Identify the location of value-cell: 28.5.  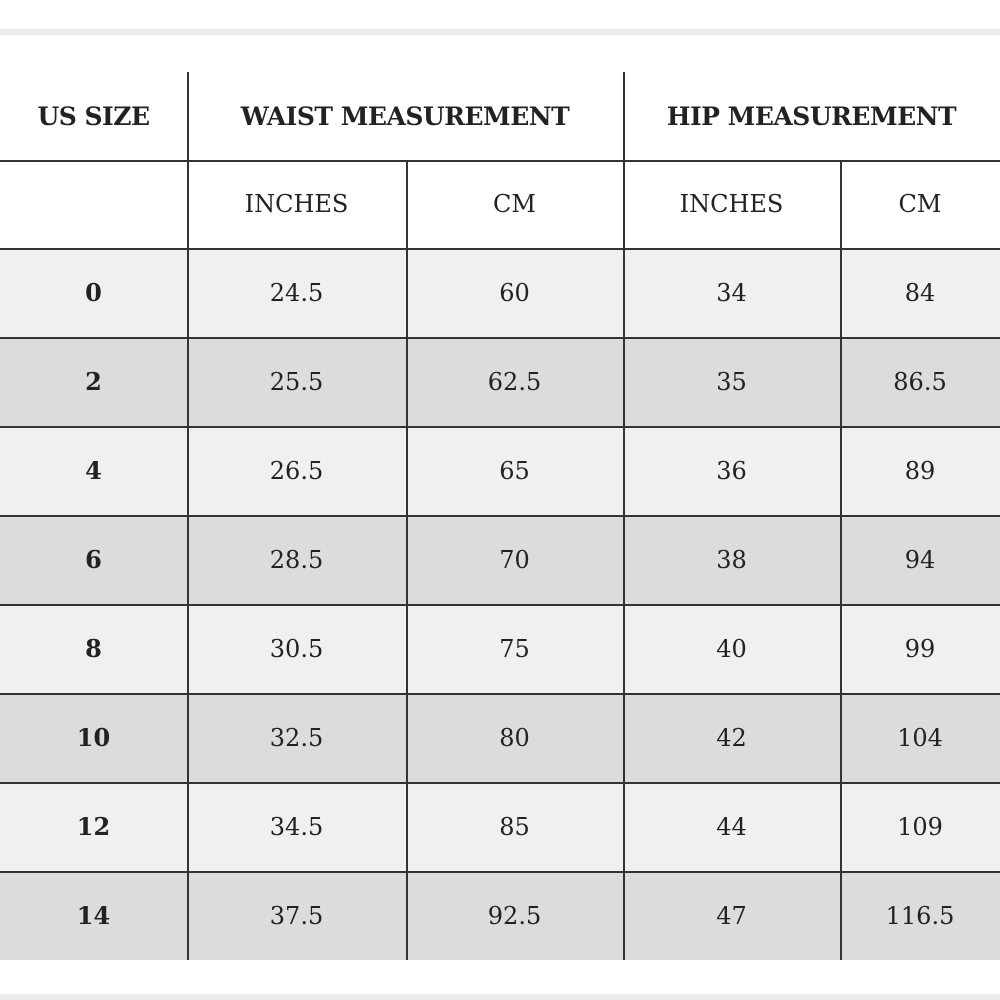
(296, 559).